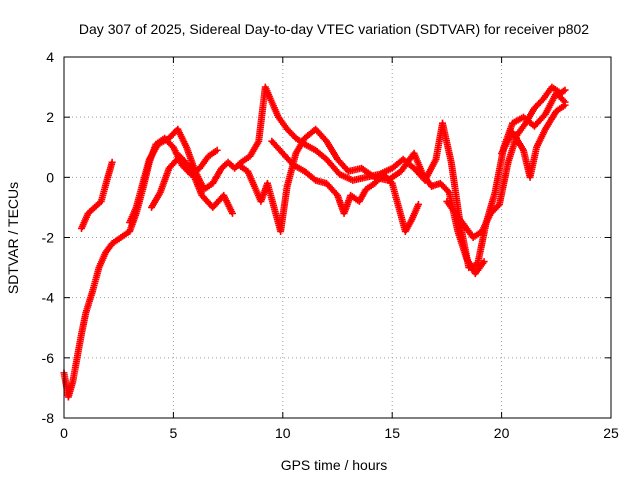 The image size is (640, 480). What do you see at coordinates (392, 433) in the screenshot?
I see `x-tick-label: 15` at bounding box center [392, 433].